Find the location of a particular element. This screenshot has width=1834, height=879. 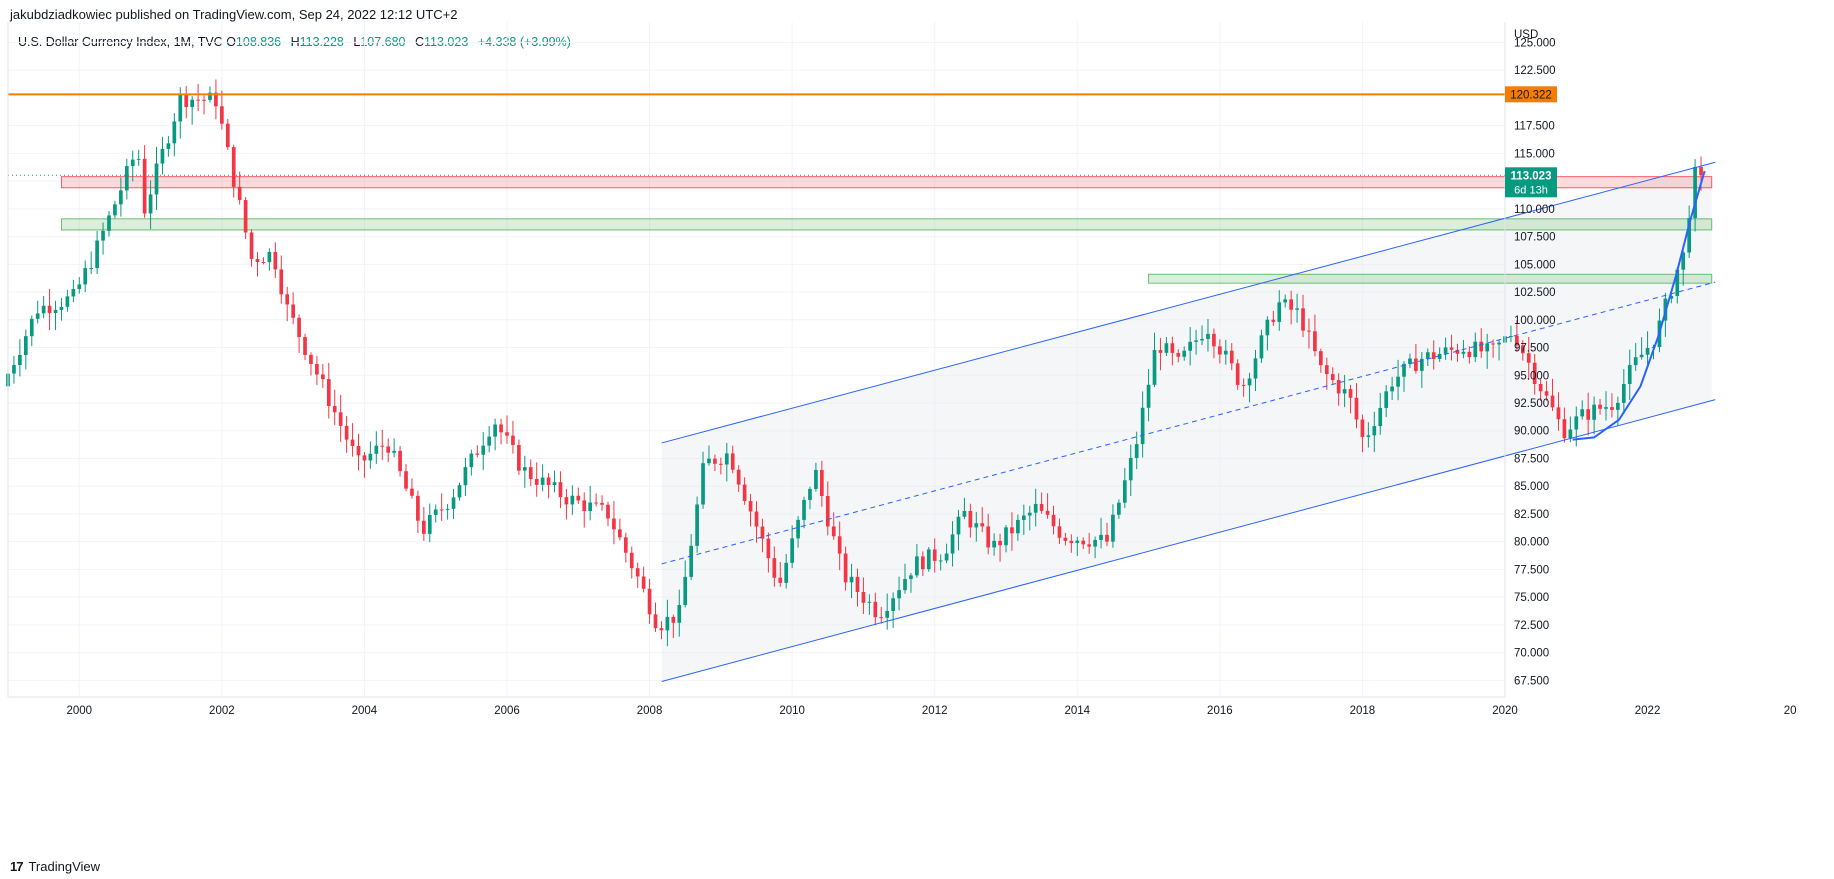

y-tick-label: 67.500 is located at coordinates (1531, 681).